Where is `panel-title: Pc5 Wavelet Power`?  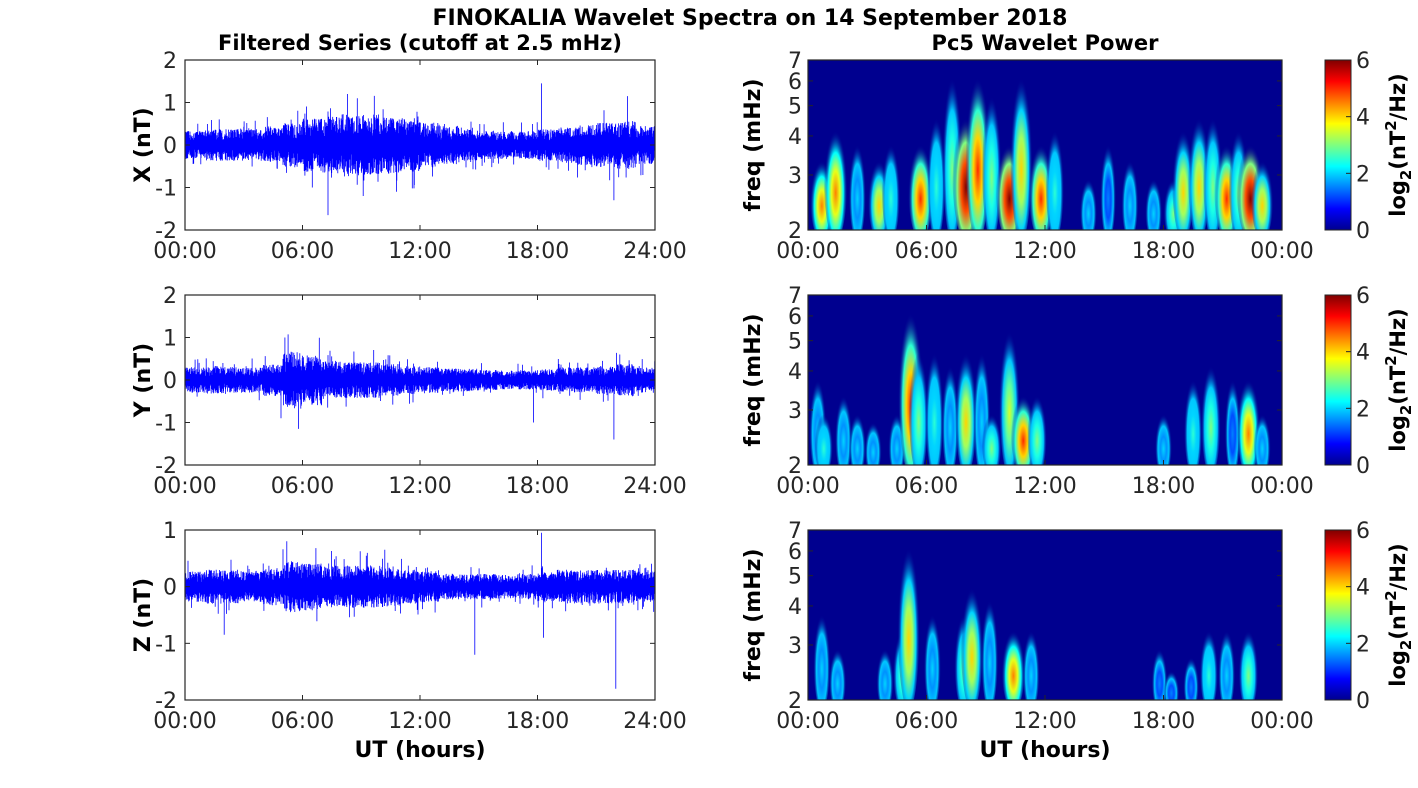
panel-title: Pc5 Wavelet Power is located at coordinates (1046, 43).